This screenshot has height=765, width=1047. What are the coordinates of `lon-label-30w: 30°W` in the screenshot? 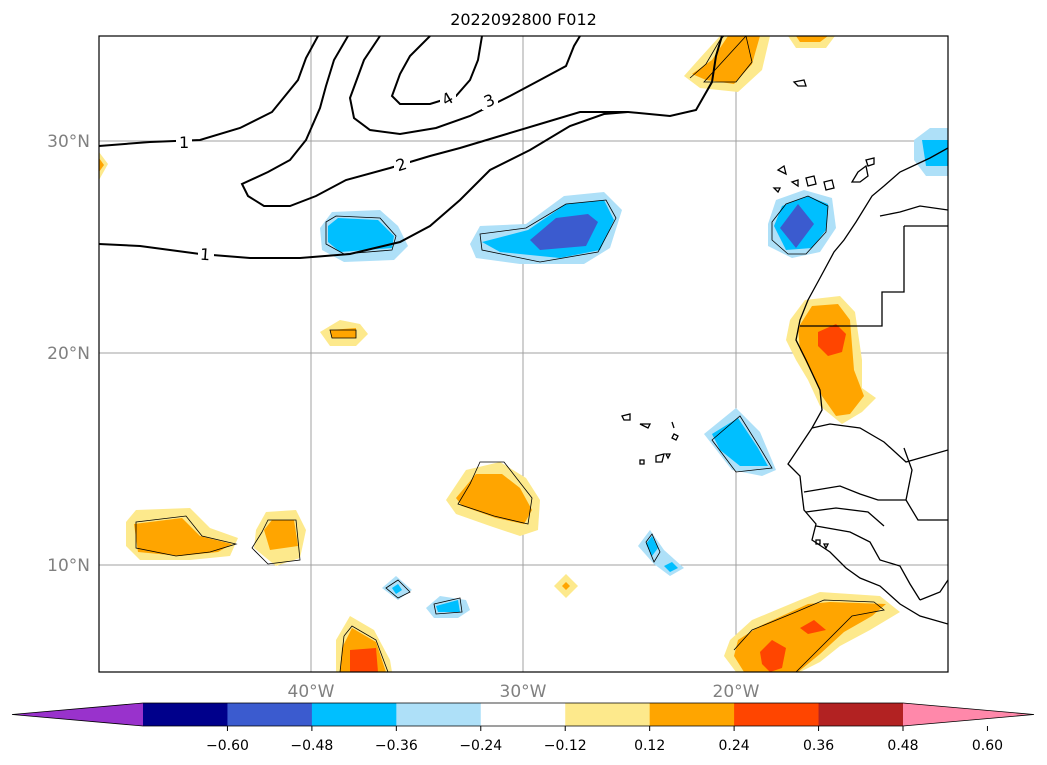 It's located at (523, 692).